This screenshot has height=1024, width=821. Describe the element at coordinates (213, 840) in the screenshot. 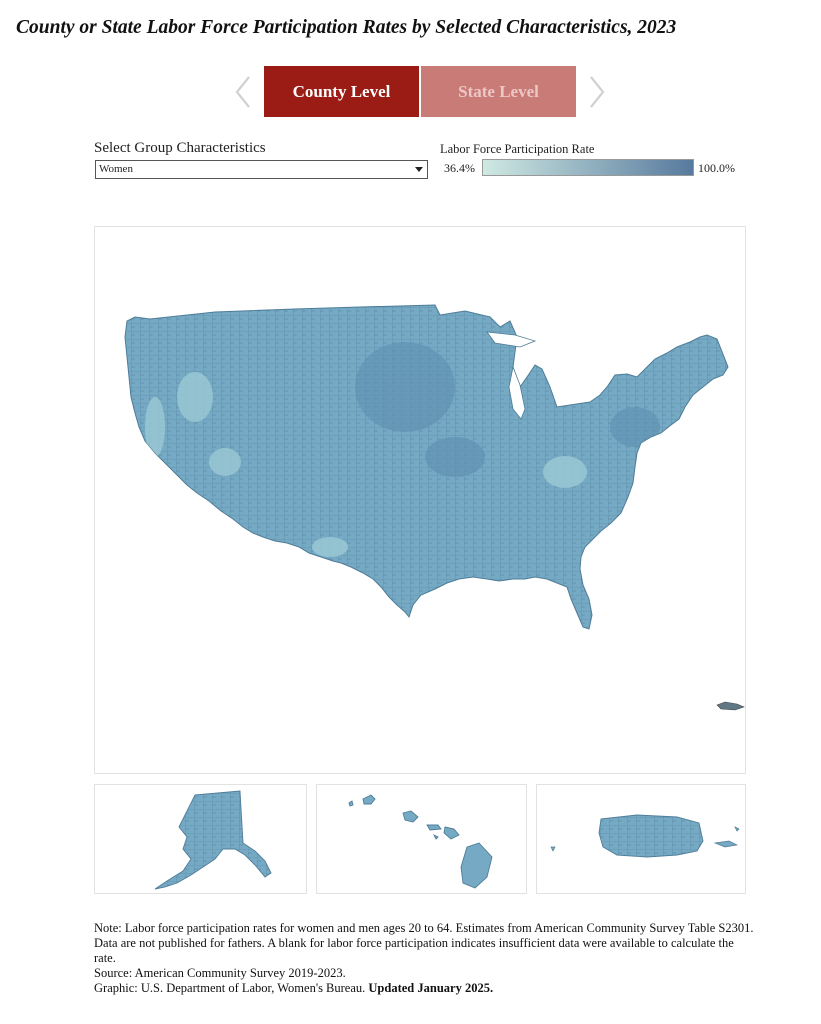

I see `alaska-map` at that location.